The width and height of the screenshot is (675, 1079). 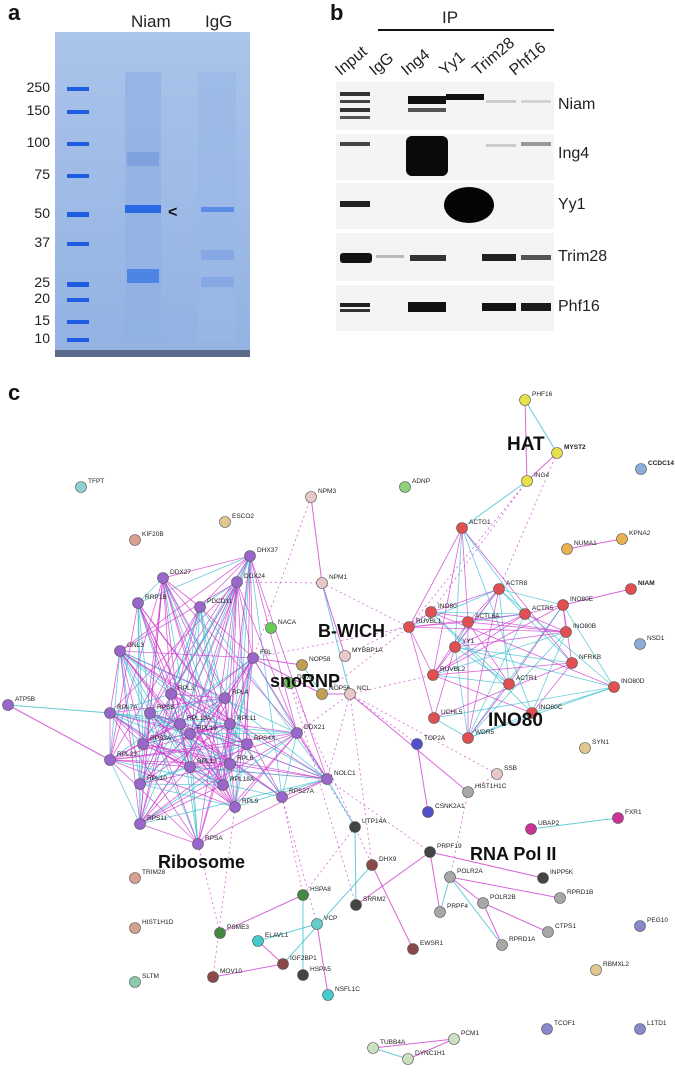 What do you see at coordinates (363, 688) in the screenshot?
I see `node-label: NCL` at bounding box center [363, 688].